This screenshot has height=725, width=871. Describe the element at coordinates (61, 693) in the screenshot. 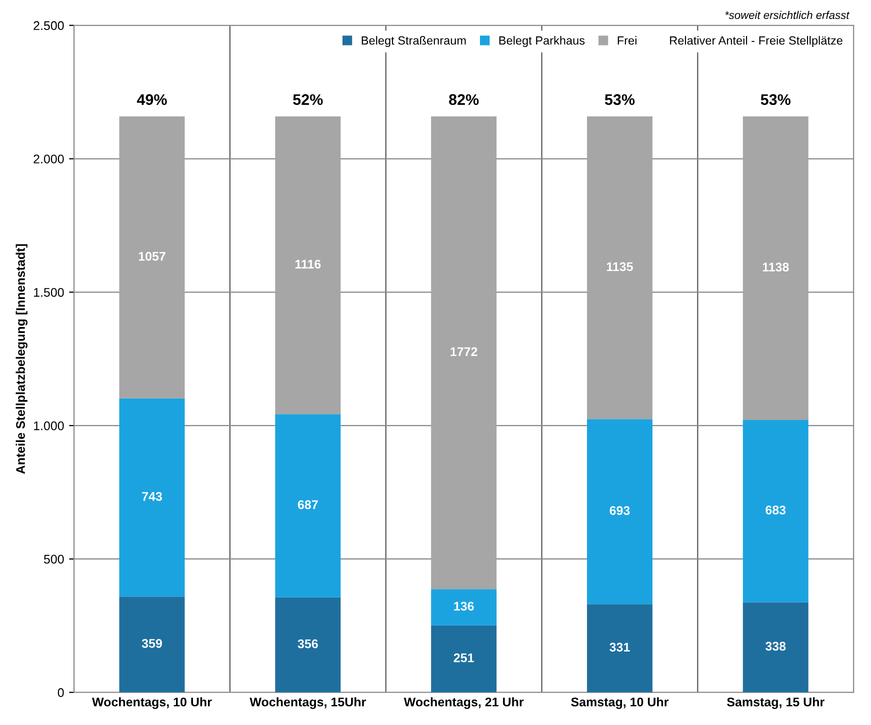

I see `y-tick-label: 0` at that location.